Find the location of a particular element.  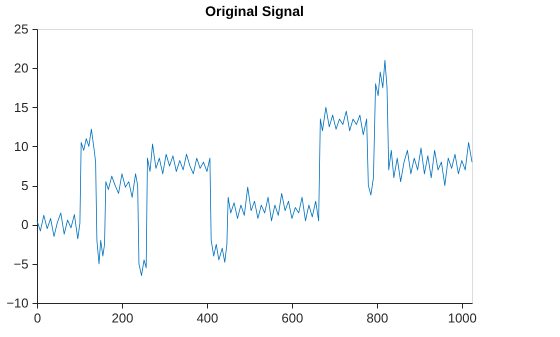

x-tick-label: 1000 is located at coordinates (462, 318).